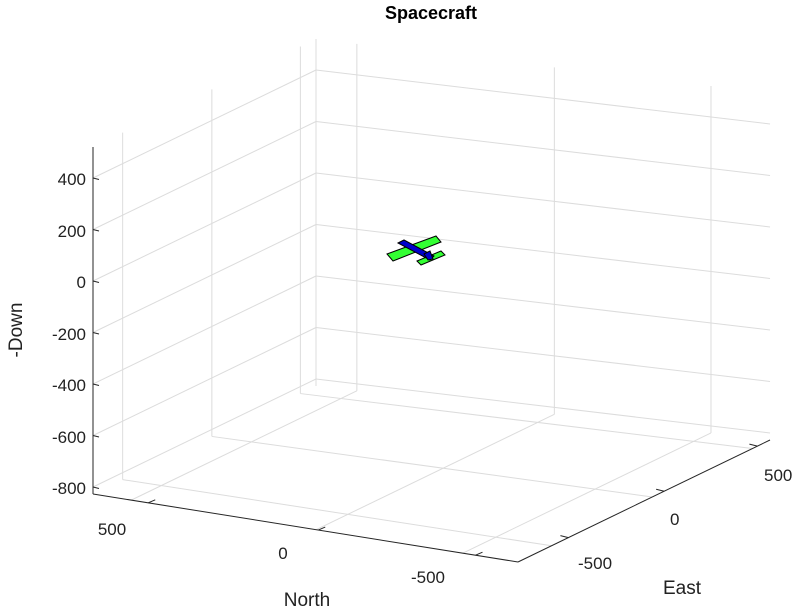 The height and width of the screenshot is (610, 800). Describe the element at coordinates (112, 529) in the screenshot. I see `north-tick-label: 500` at that location.